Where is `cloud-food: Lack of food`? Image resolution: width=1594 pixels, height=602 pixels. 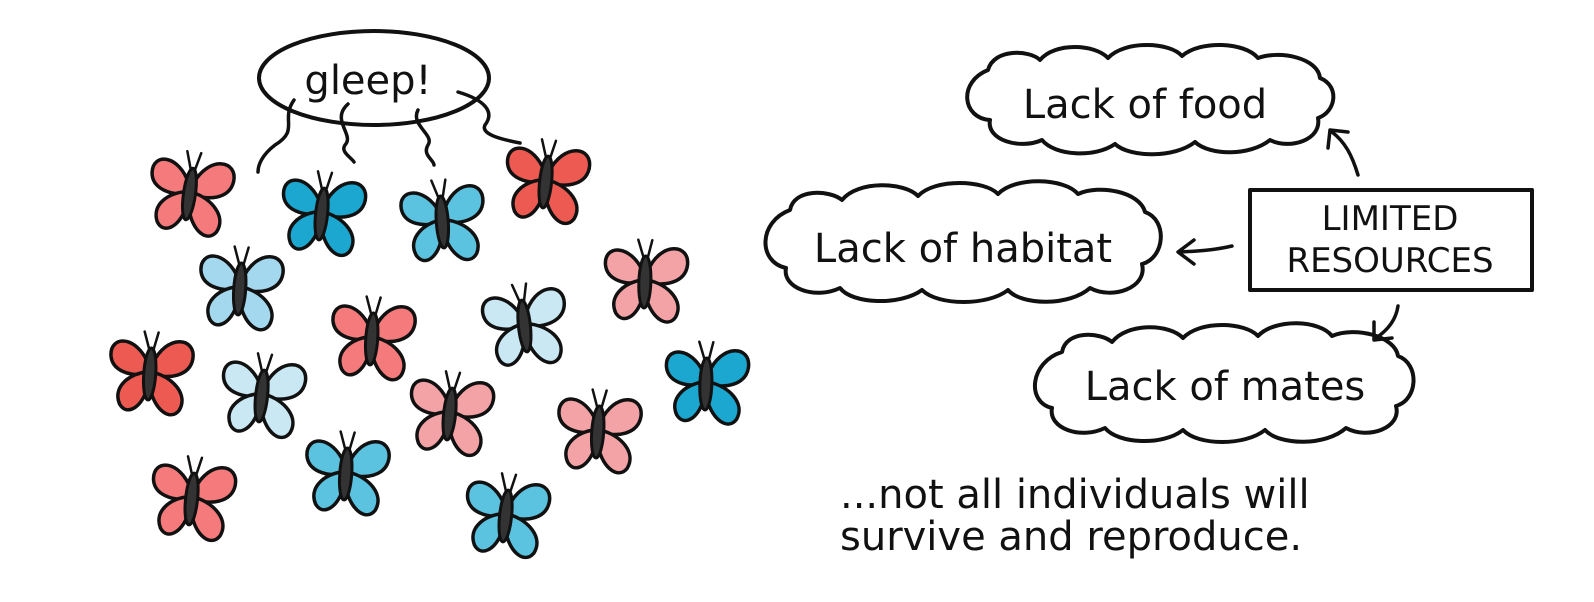 cloud-food: Lack of food is located at coordinates (1150, 100).